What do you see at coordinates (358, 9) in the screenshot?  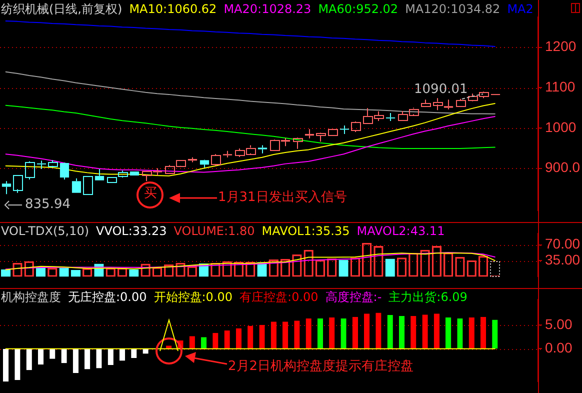 I see `text: MA60:952.02` at bounding box center [358, 9].